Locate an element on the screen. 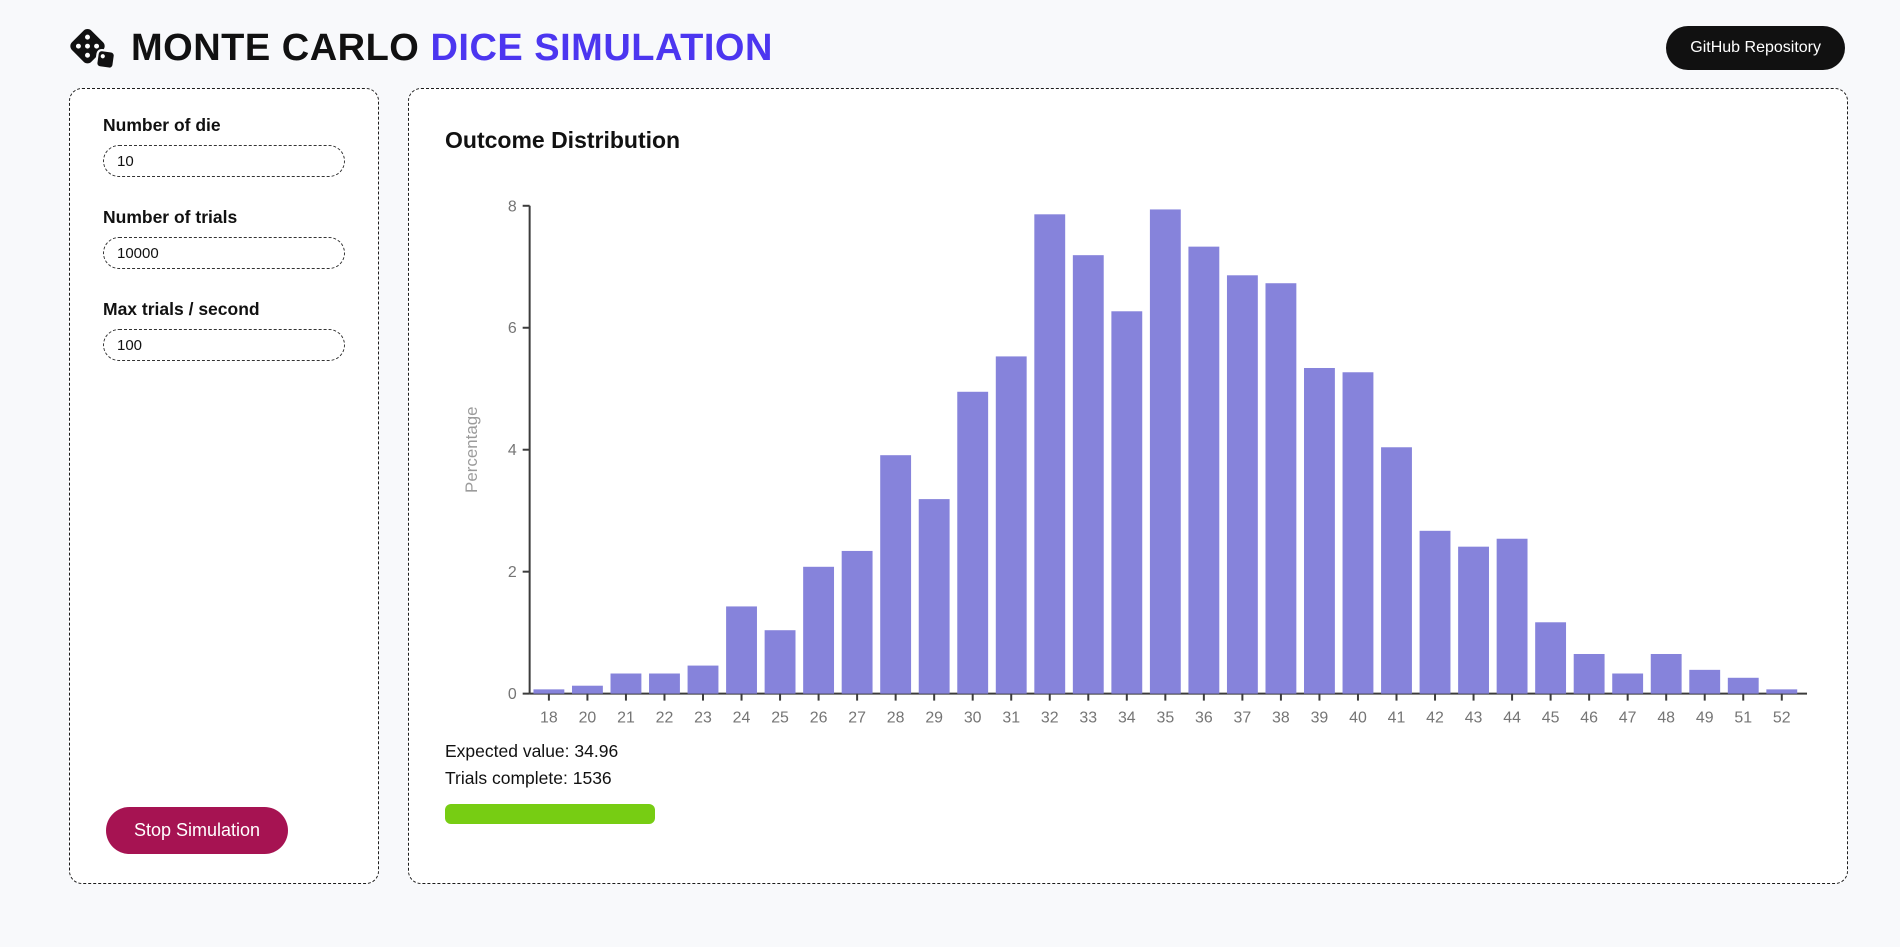  progress-bar-track is located at coordinates (1128, 814).